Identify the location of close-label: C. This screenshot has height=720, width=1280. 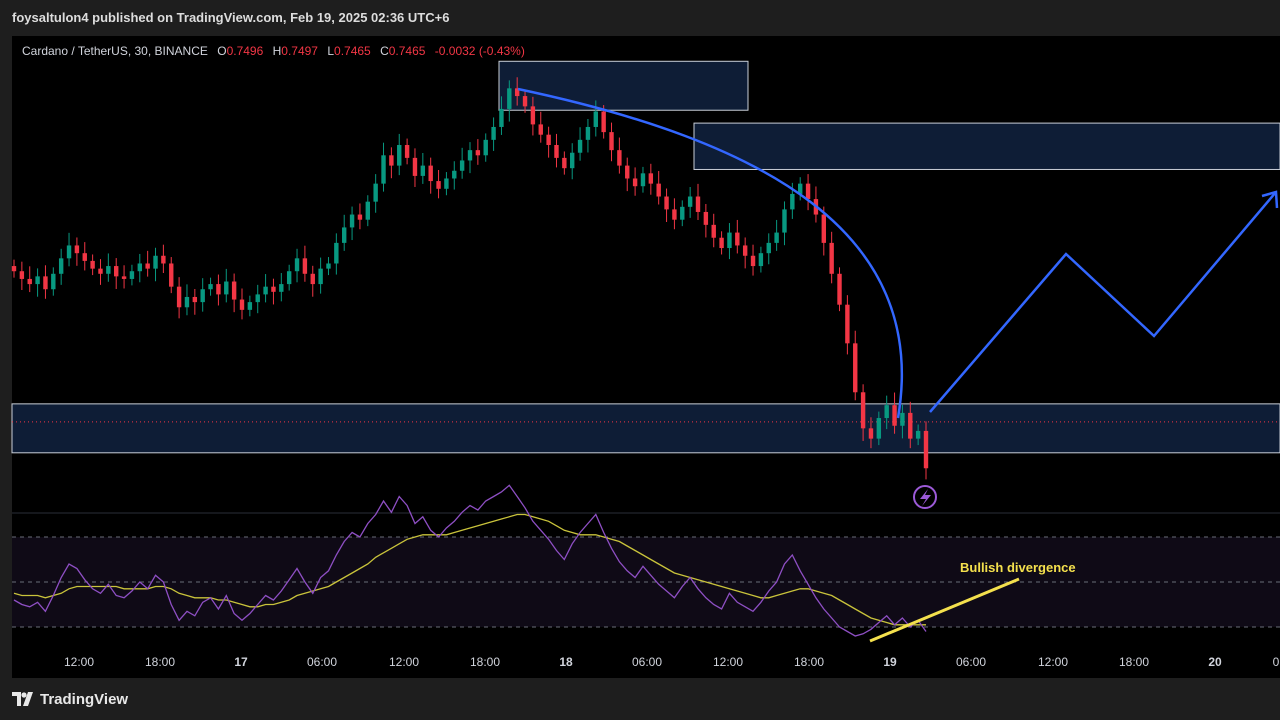
(384, 51).